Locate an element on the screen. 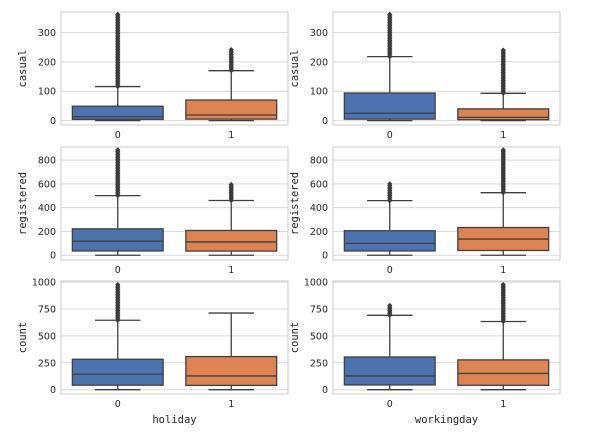 The width and height of the screenshot is (590, 438). panel-holiday-casual: 0 100 200 300 0 1 casual is located at coordinates (153, 76).